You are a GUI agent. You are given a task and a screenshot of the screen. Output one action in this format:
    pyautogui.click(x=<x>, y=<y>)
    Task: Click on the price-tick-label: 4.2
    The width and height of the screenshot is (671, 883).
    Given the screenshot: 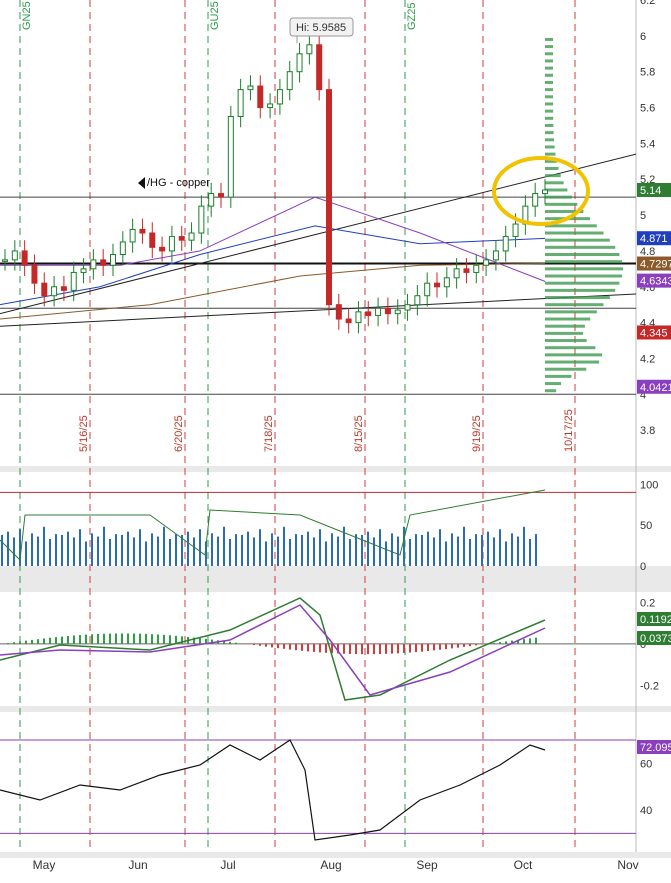 What is the action you would take?
    pyautogui.click(x=647, y=359)
    